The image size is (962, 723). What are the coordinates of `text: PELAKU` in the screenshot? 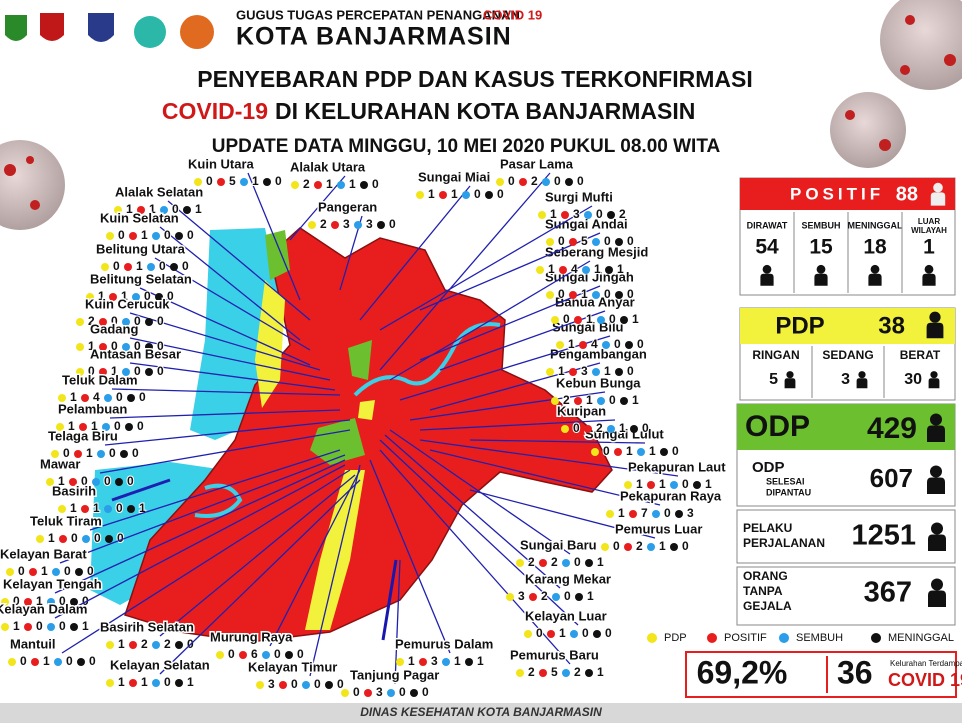 It's located at (767, 528).